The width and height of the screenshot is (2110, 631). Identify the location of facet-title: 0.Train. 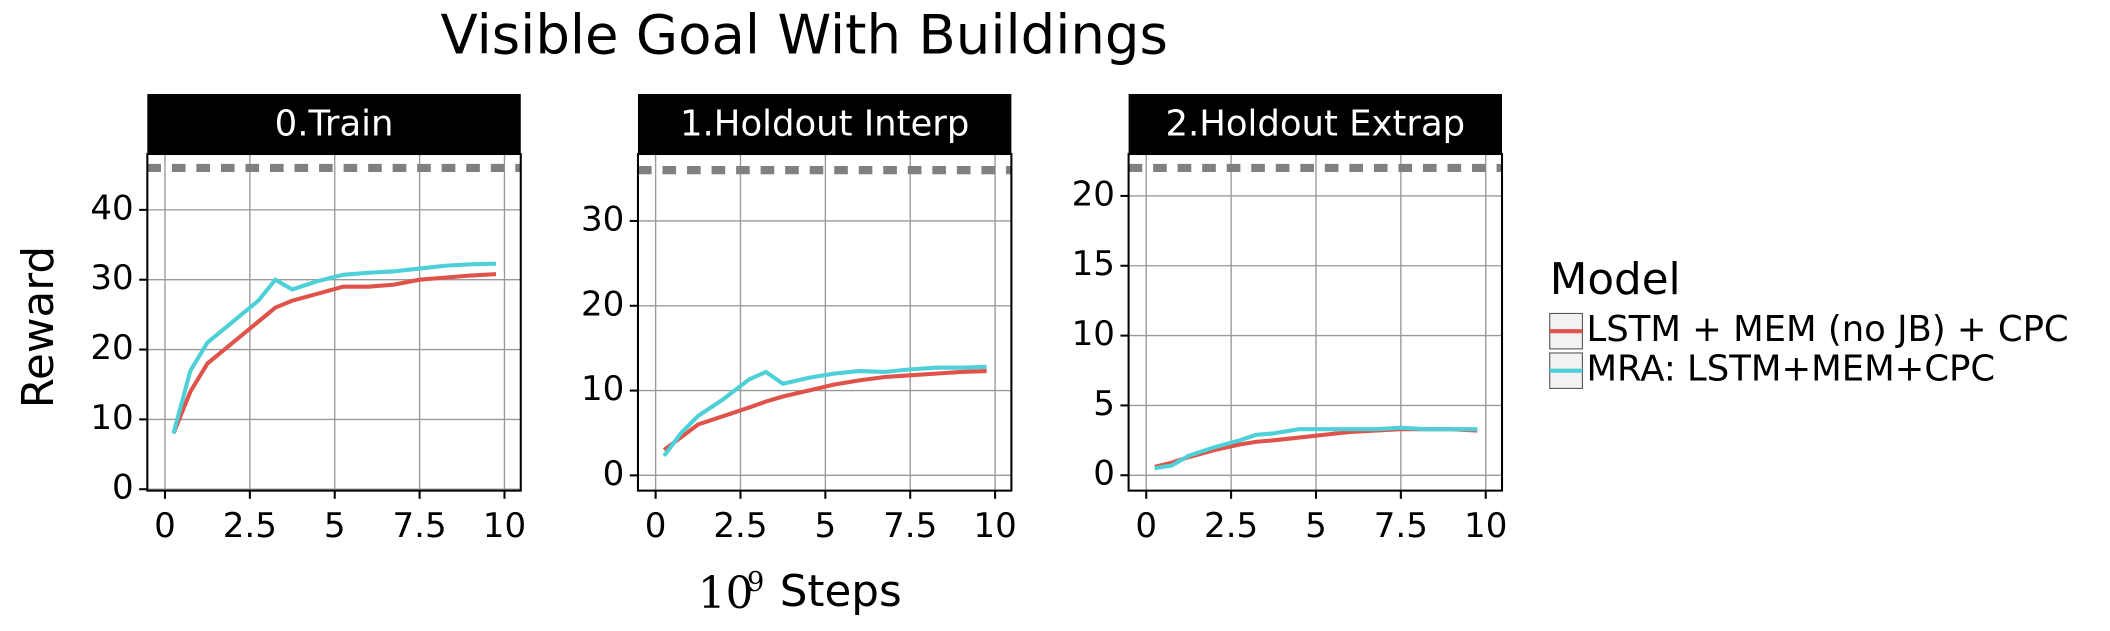
(334, 123).